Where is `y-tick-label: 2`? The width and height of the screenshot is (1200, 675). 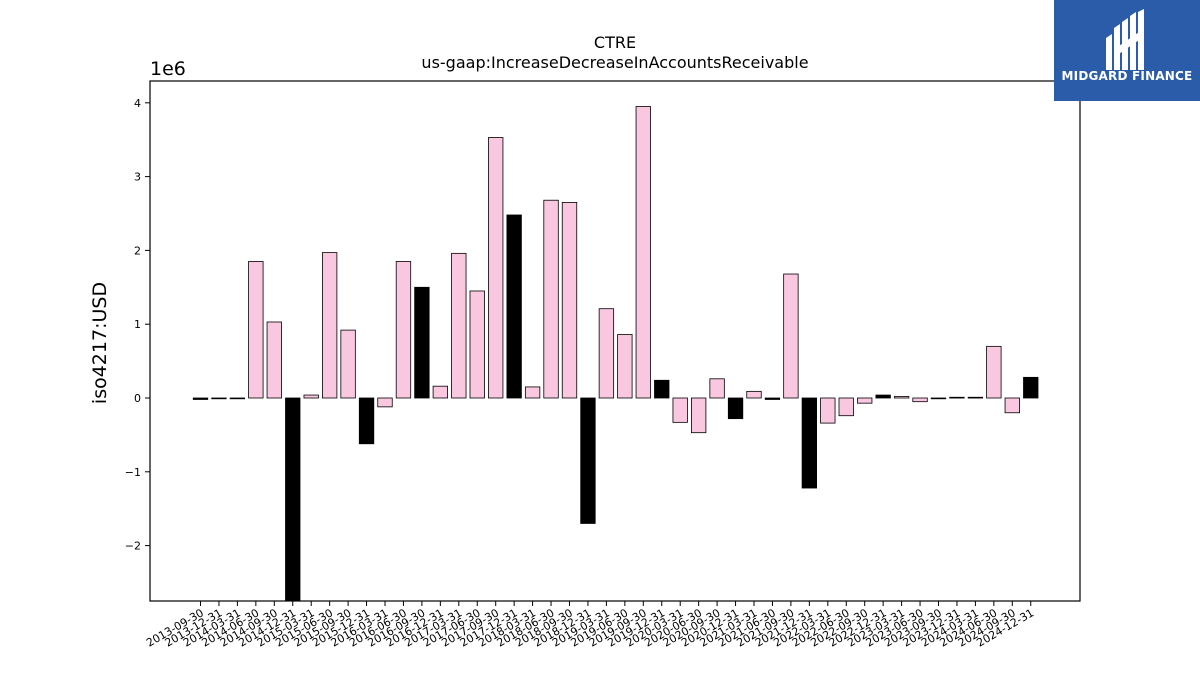 y-tick-label: 2 is located at coordinates (137, 250).